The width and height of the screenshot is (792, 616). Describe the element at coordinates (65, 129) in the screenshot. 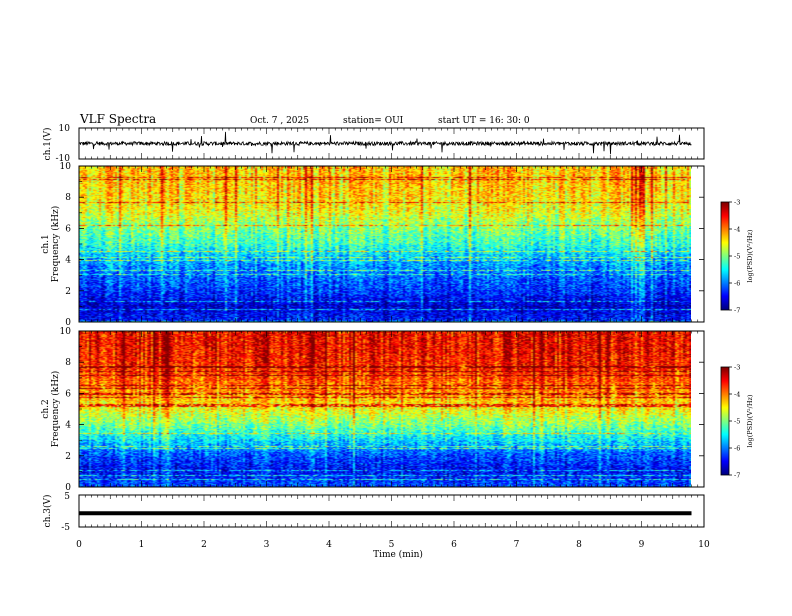

I see `ch1-ytick-top: 10` at that location.